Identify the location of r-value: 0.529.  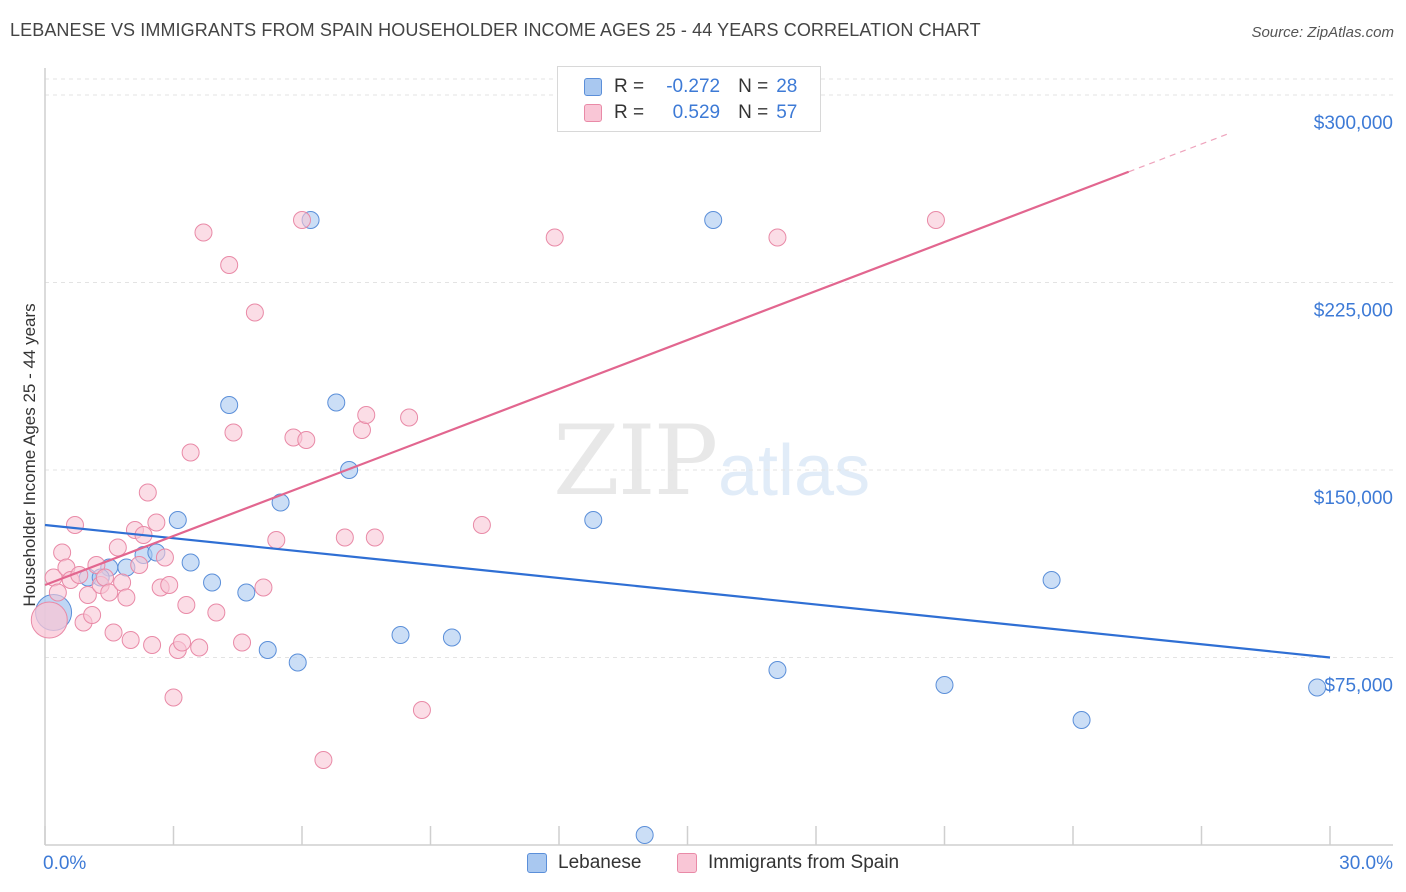
(696, 112).